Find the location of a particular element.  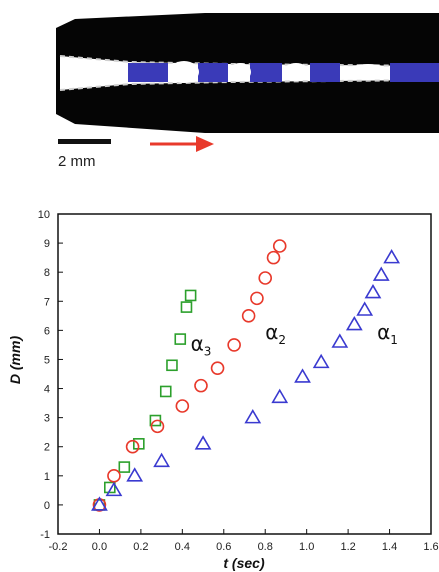

scale-bar is located at coordinates (84, 141).